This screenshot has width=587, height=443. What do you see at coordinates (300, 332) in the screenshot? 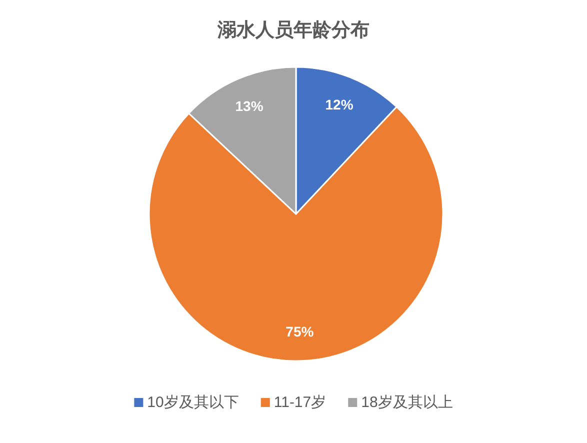
I see `data-label: 75%` at bounding box center [300, 332].